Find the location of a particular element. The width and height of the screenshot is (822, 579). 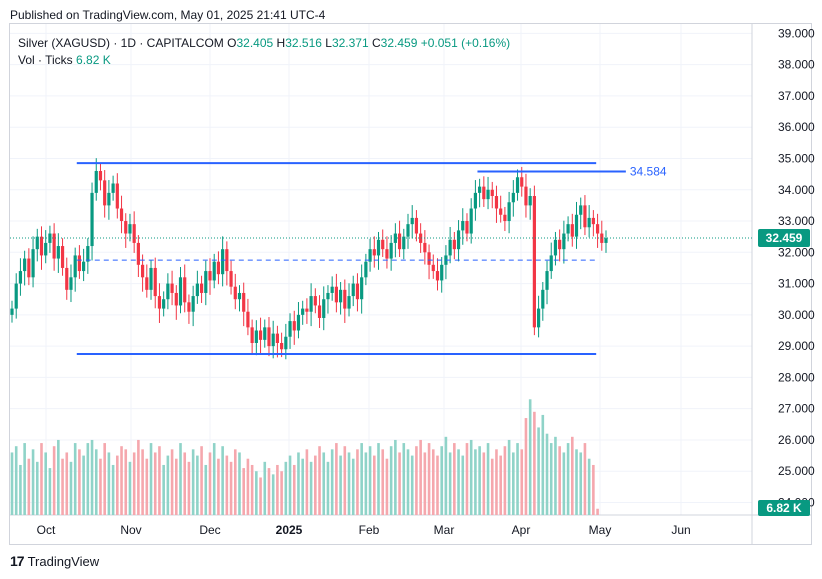

volume-label: Vol · Ticks is located at coordinates (45, 60).